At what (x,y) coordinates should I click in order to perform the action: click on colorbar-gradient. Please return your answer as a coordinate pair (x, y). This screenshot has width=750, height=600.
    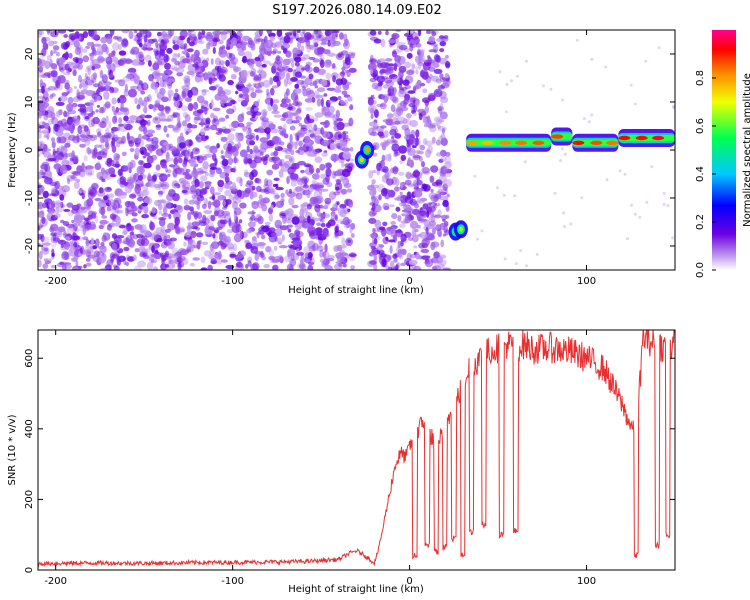
    Looking at the image, I should click on (724, 150).